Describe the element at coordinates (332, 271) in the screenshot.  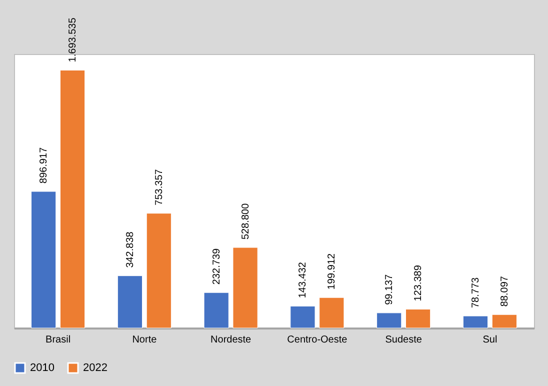
I see `data-label: 199.912` at that location.